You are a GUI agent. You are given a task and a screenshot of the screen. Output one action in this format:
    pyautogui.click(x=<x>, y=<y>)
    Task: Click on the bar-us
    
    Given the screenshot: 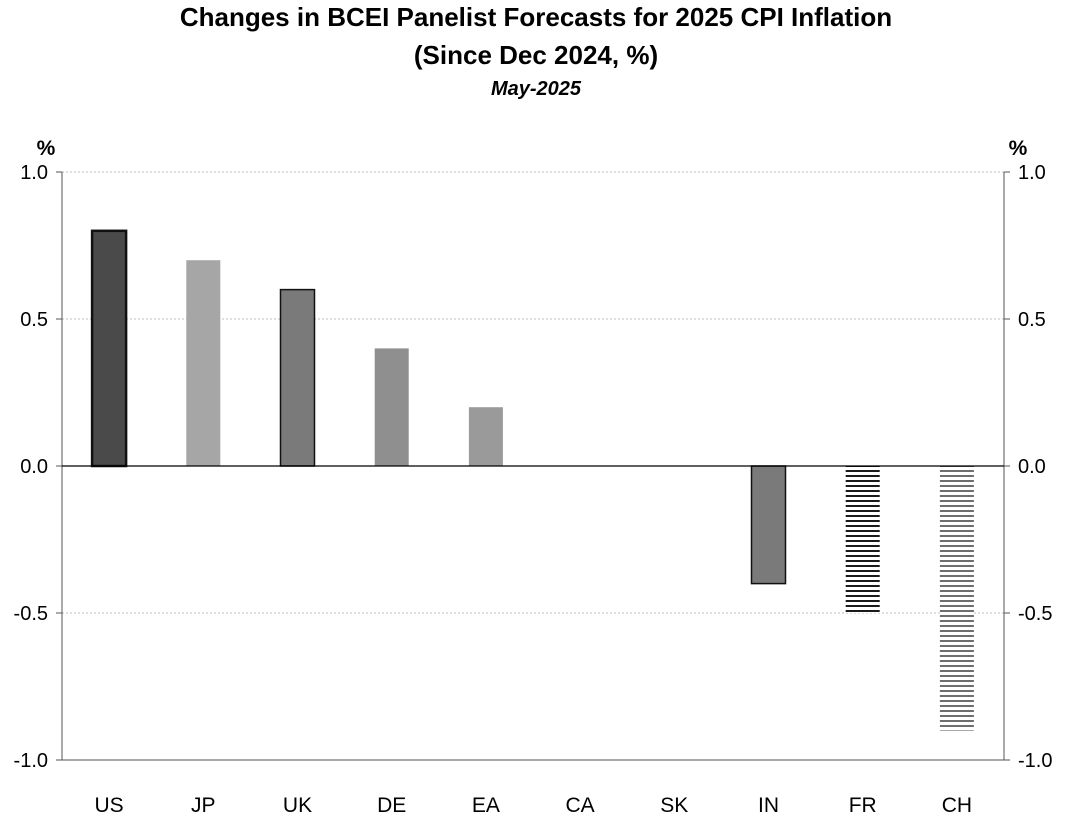 What is the action you would take?
    pyautogui.click(x=109, y=348)
    